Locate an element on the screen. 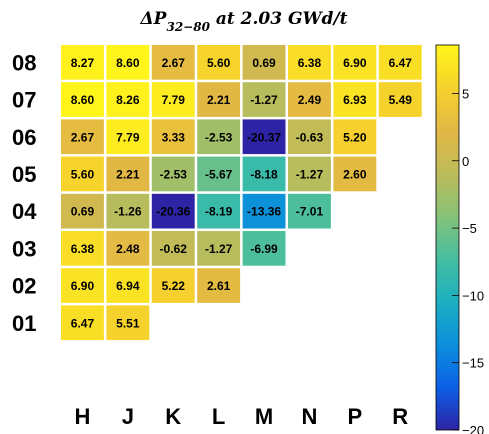  heatmap-cell: 6.94 is located at coordinates (128, 285).